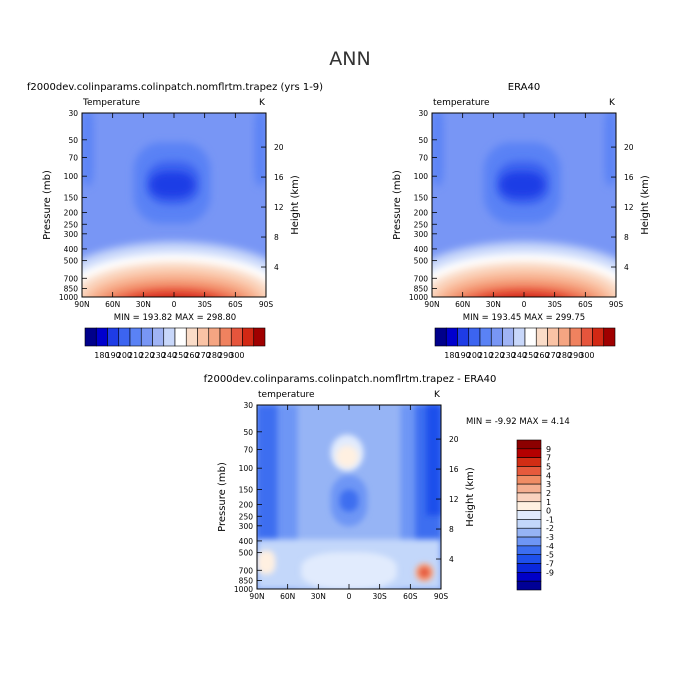 The height and width of the screenshot is (700, 700). Describe the element at coordinates (71, 197) in the screenshot. I see `y-tick-label: 150` at that location.